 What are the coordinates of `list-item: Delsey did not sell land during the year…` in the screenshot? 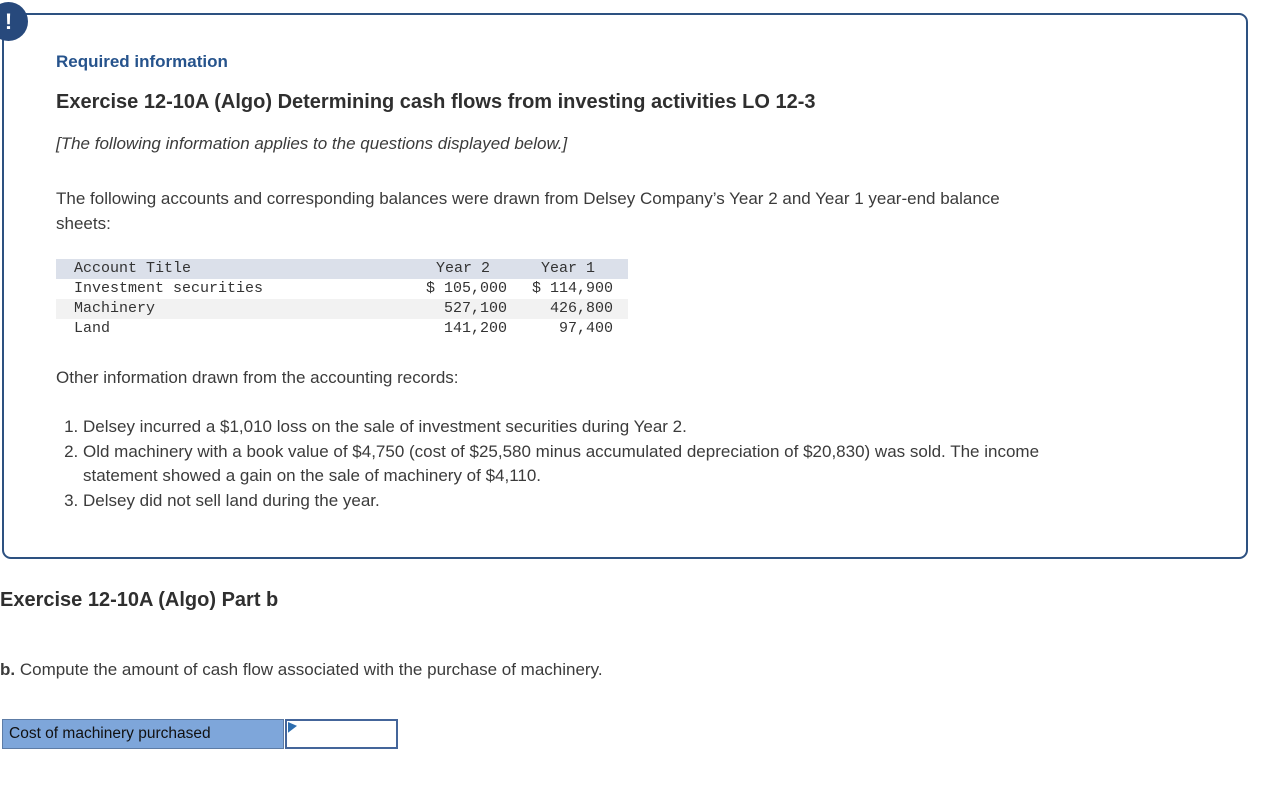 It's located at (593, 501).